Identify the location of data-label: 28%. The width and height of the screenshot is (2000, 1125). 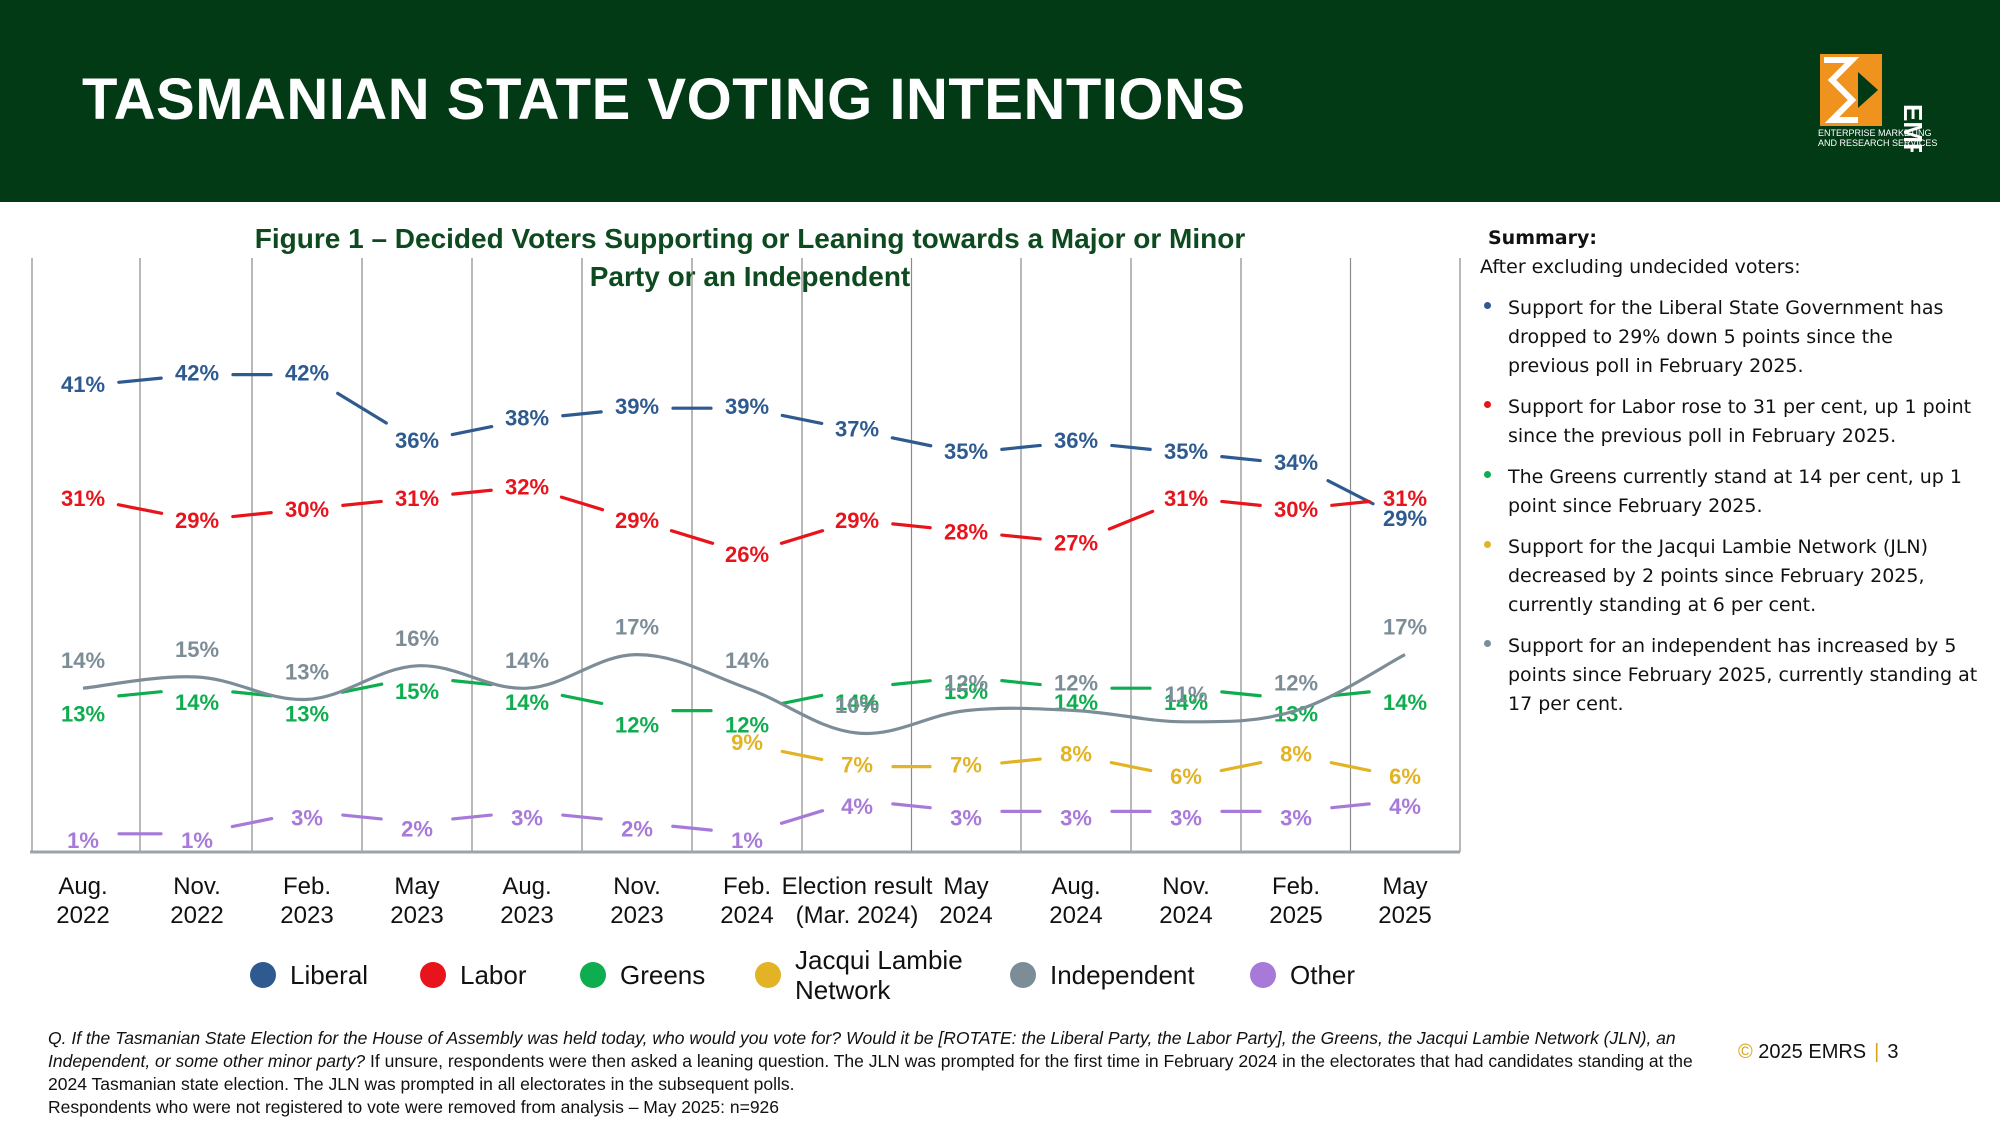
(966, 531).